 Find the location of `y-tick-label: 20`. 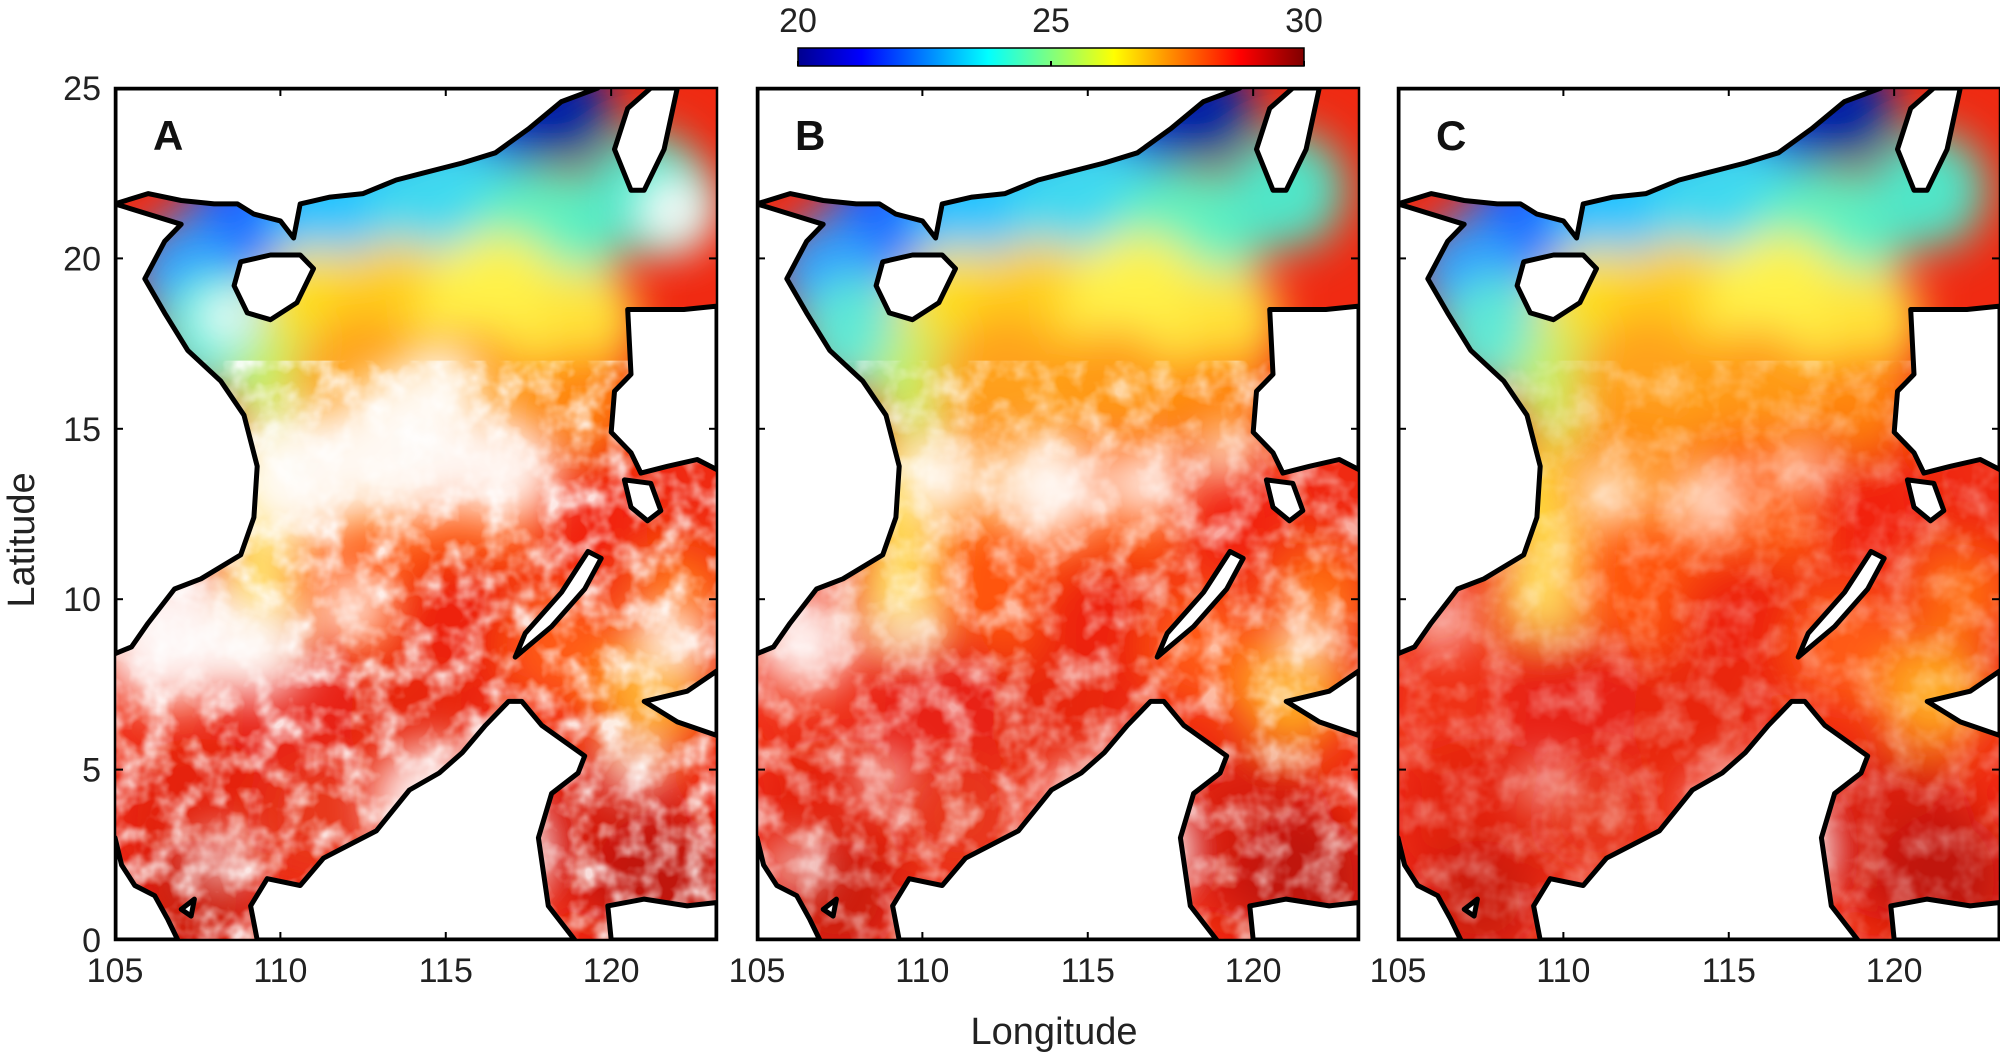

y-tick-label: 20 is located at coordinates (82, 259).